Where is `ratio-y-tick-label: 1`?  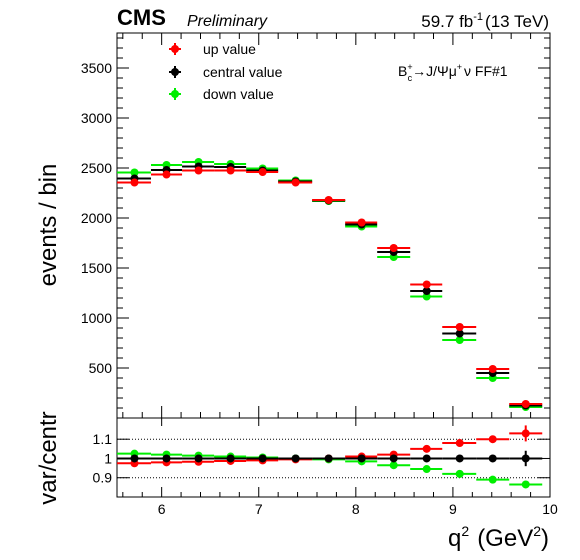 ratio-y-tick-label: 1 is located at coordinates (108, 458).